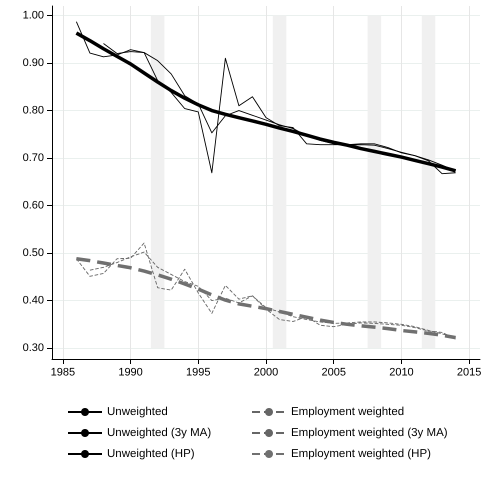  What do you see at coordinates (401, 372) in the screenshot?
I see `x-tick-label: 2010` at bounding box center [401, 372].